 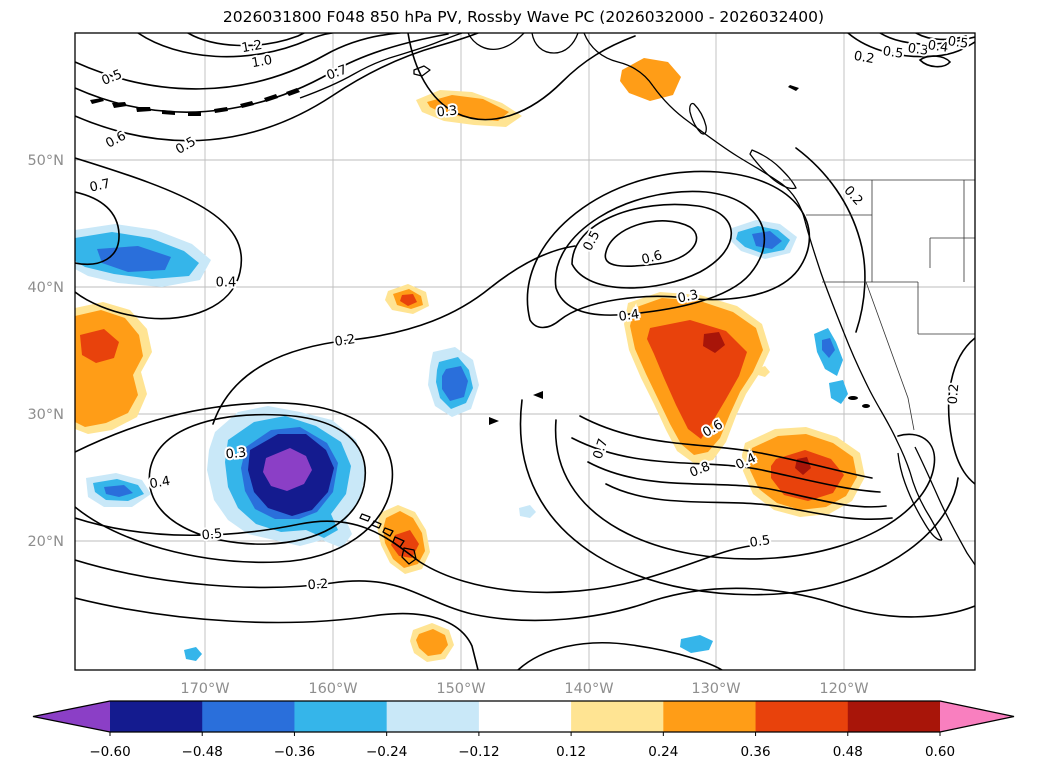 What do you see at coordinates (71, 716) in the screenshot?
I see `colorbar-under-arrow` at bounding box center [71, 716].